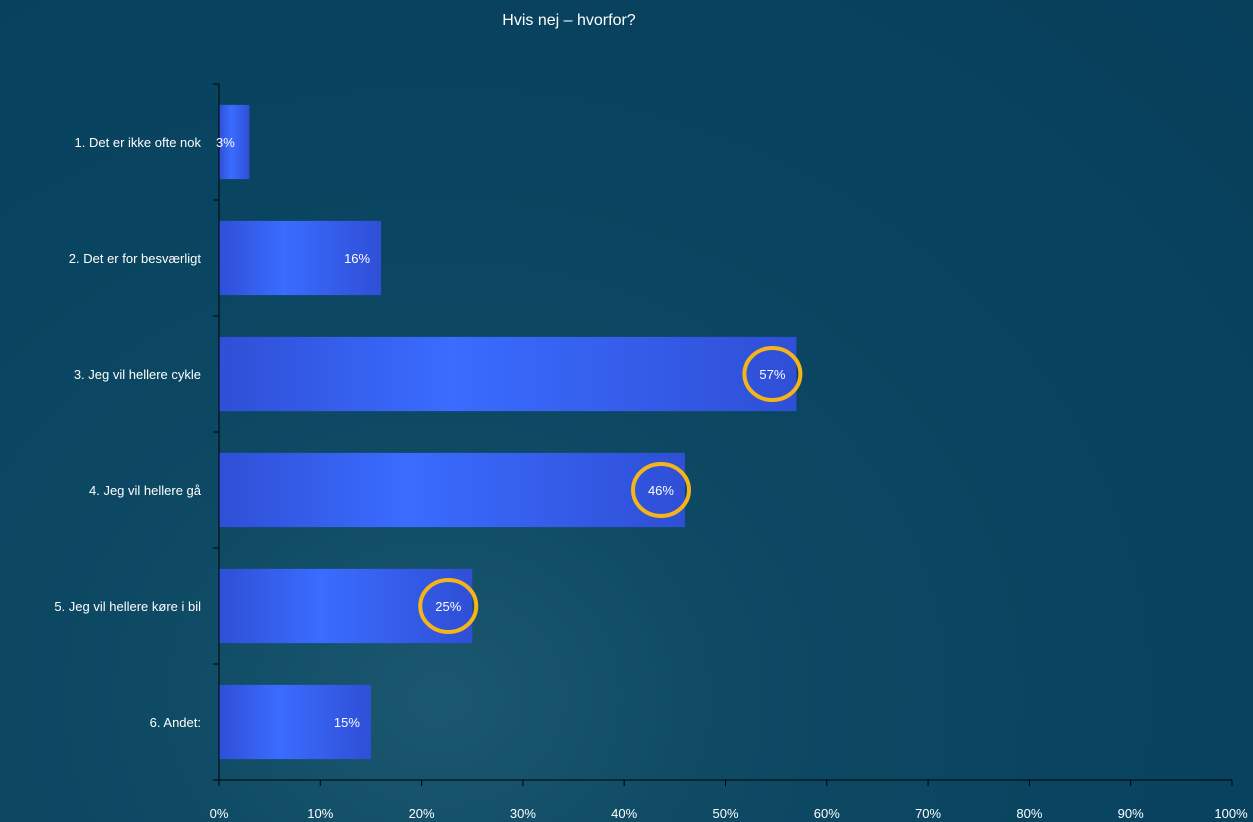  Describe the element at coordinates (1131, 813) in the screenshot. I see `x-tick-label: 90%` at that location.